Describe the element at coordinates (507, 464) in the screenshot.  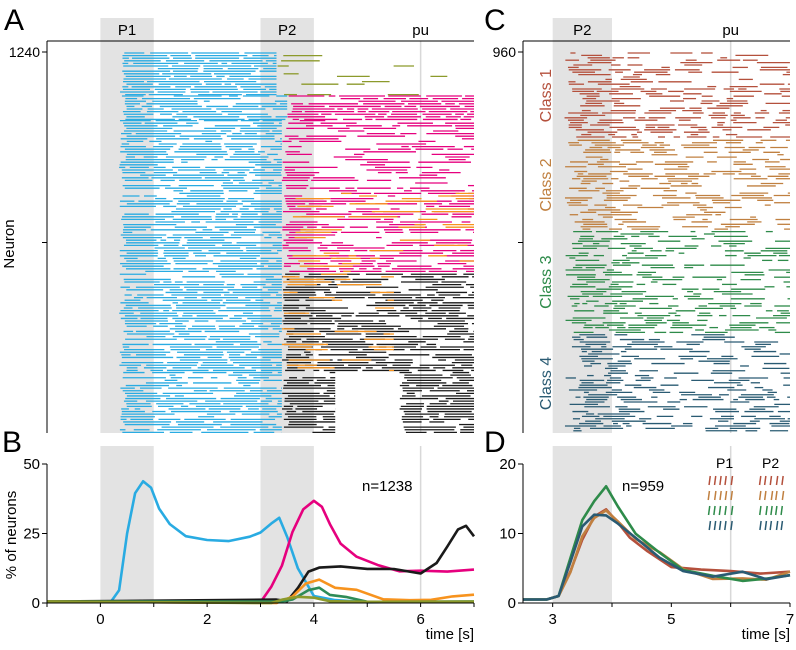
I see `tick-label-d-y: 20` at that location.